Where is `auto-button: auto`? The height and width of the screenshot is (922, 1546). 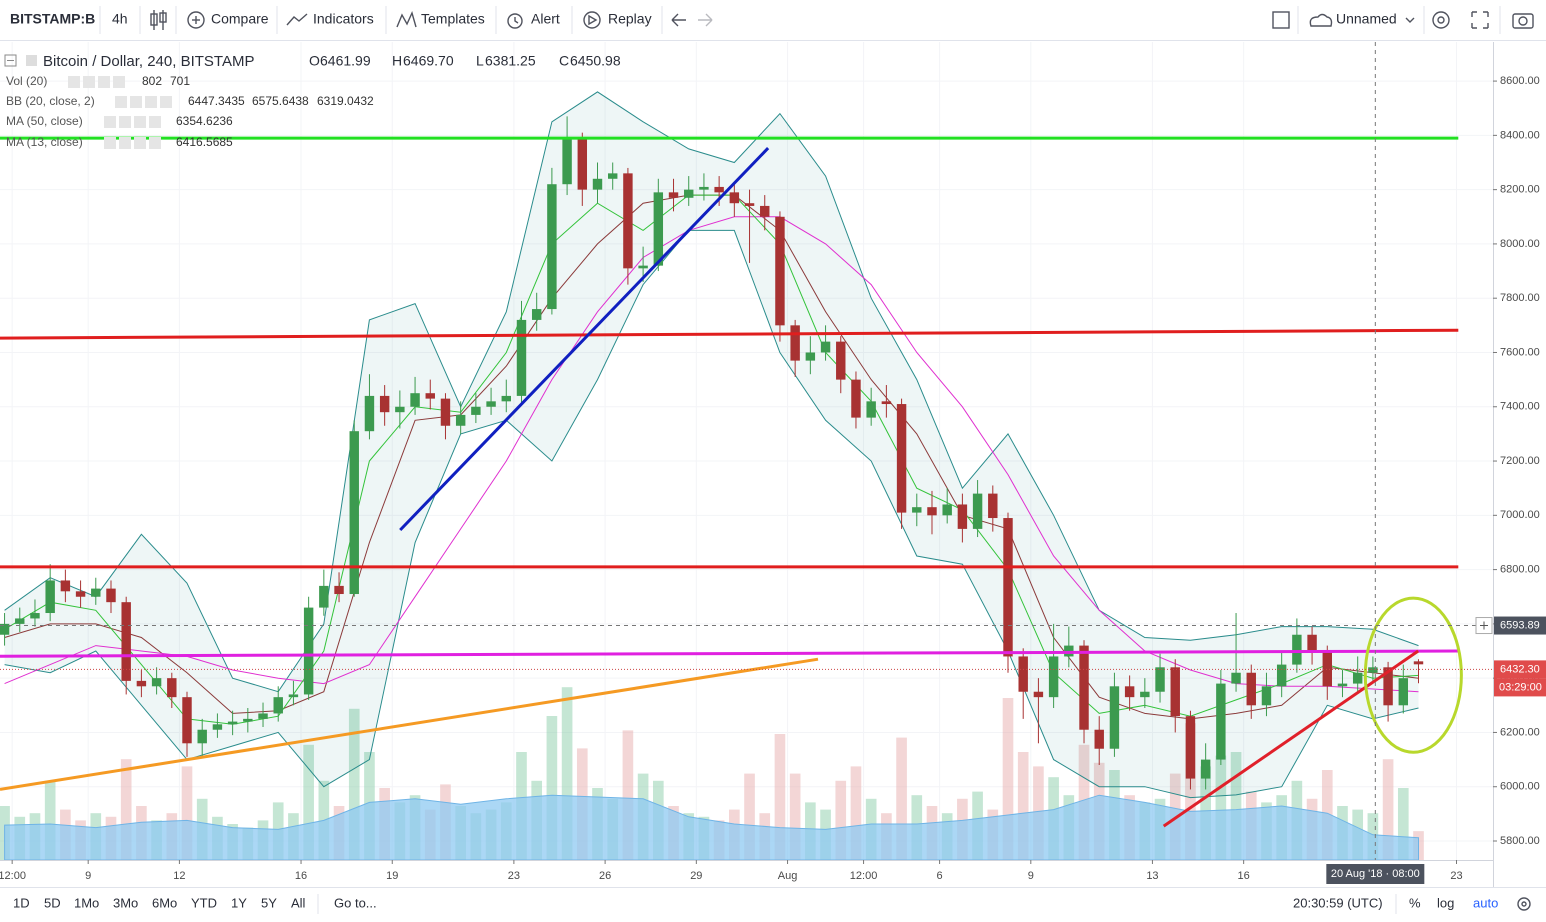 auto-button: auto is located at coordinates (1485, 902).